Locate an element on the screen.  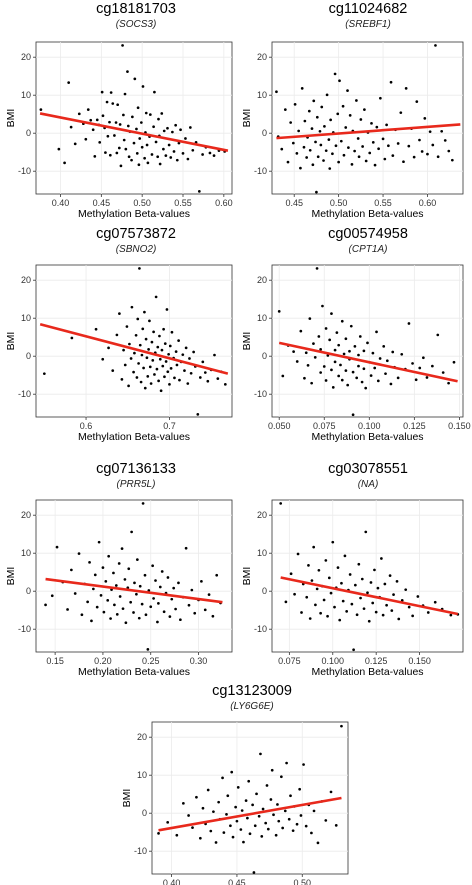
panel-gene: (CPT1A) is located at coordinates (368, 249).